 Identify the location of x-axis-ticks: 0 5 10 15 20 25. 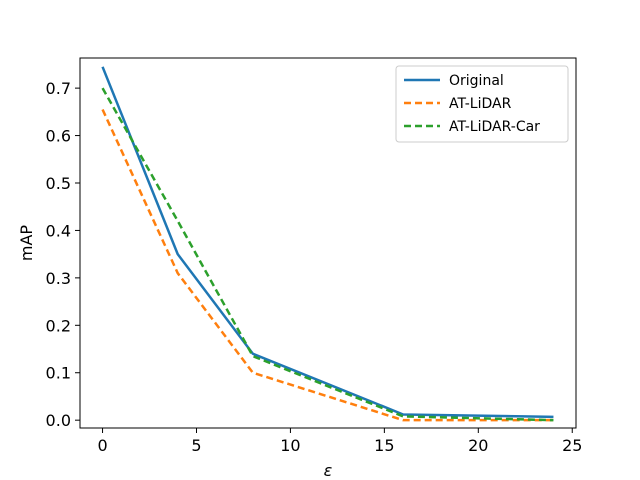
(339, 441).